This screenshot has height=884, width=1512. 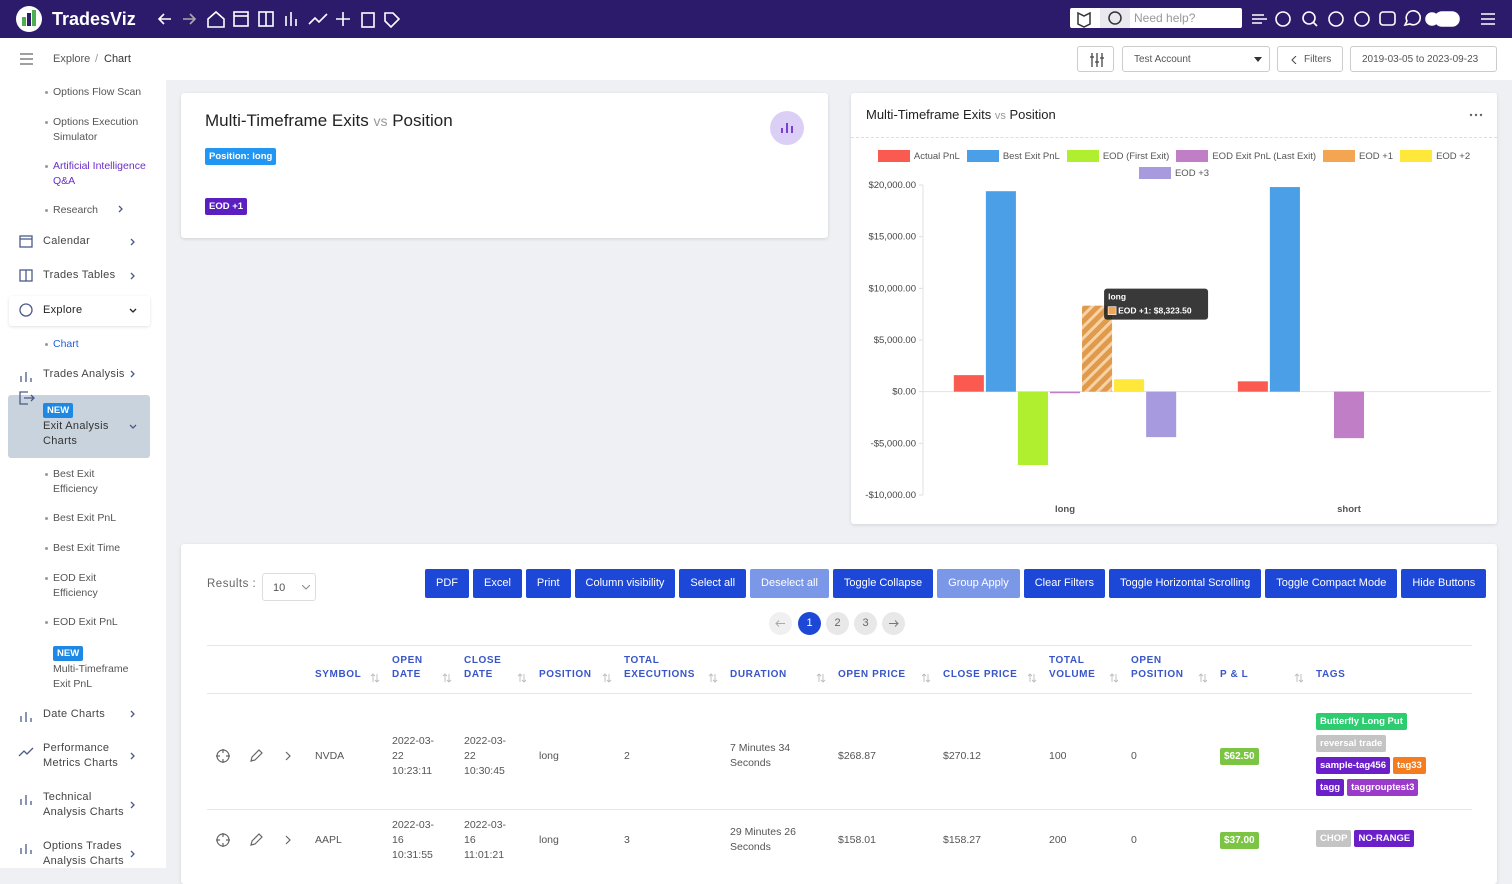 I want to click on column-header: SYMBOL, so click(x=338, y=674).